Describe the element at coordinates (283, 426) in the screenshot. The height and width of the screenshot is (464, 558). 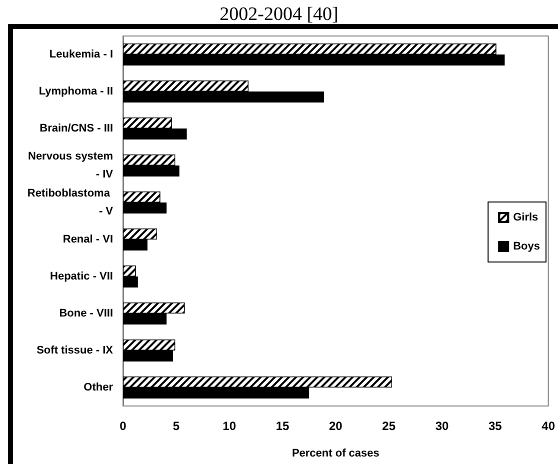
I see `x-tick-label: 15` at that location.